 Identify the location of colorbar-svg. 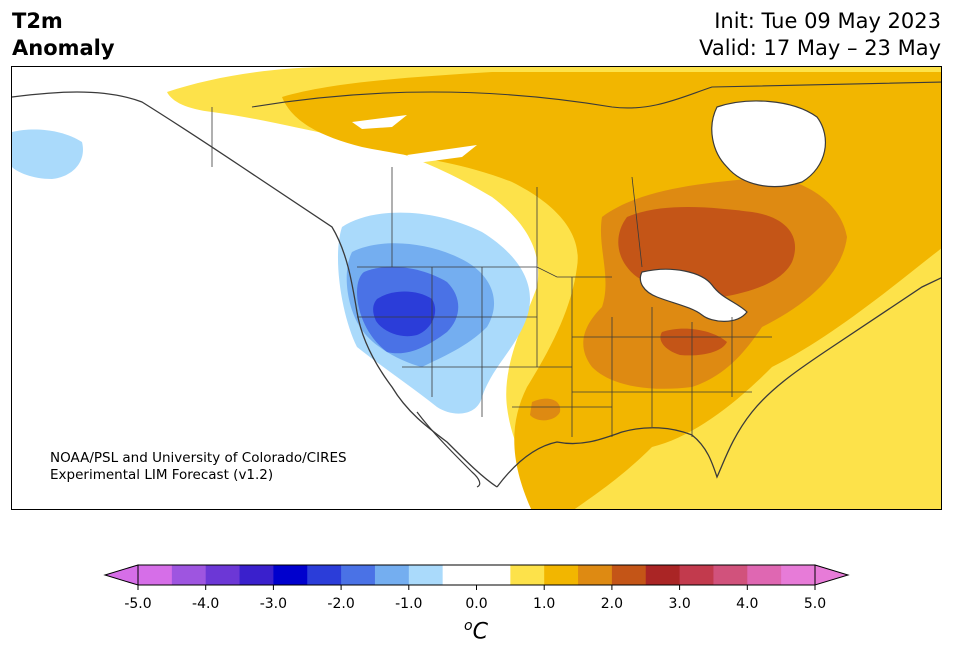
(476, 577).